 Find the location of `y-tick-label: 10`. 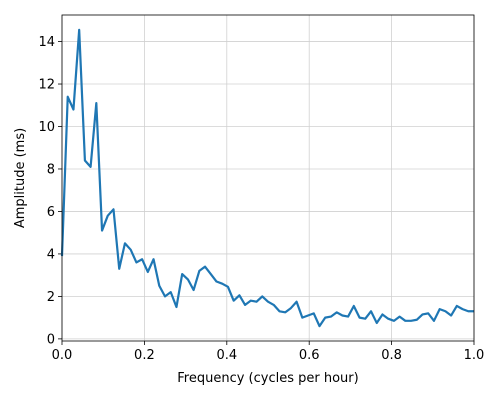

y-tick-label: 10 is located at coordinates (46, 127).